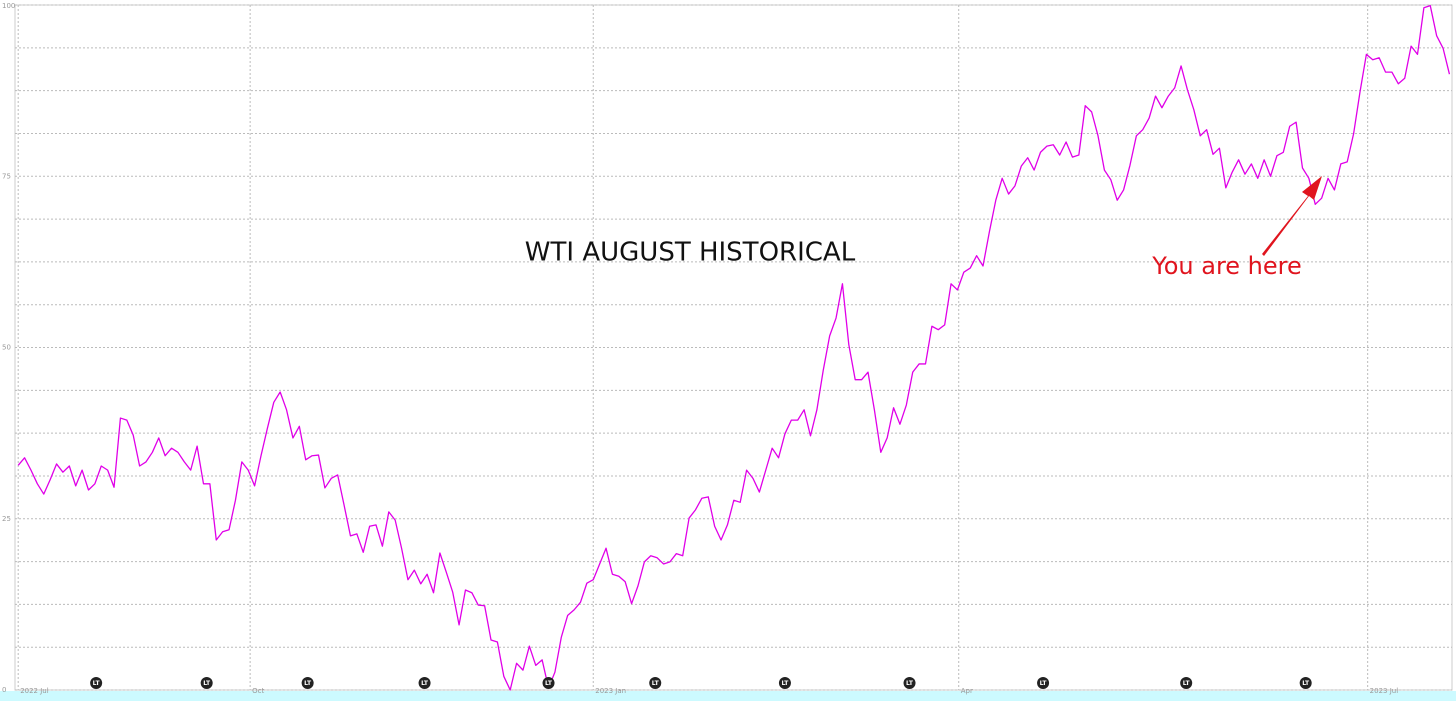 The width and height of the screenshot is (1456, 701). I want to click on x-tick-label: 2022 Jul, so click(34, 691).